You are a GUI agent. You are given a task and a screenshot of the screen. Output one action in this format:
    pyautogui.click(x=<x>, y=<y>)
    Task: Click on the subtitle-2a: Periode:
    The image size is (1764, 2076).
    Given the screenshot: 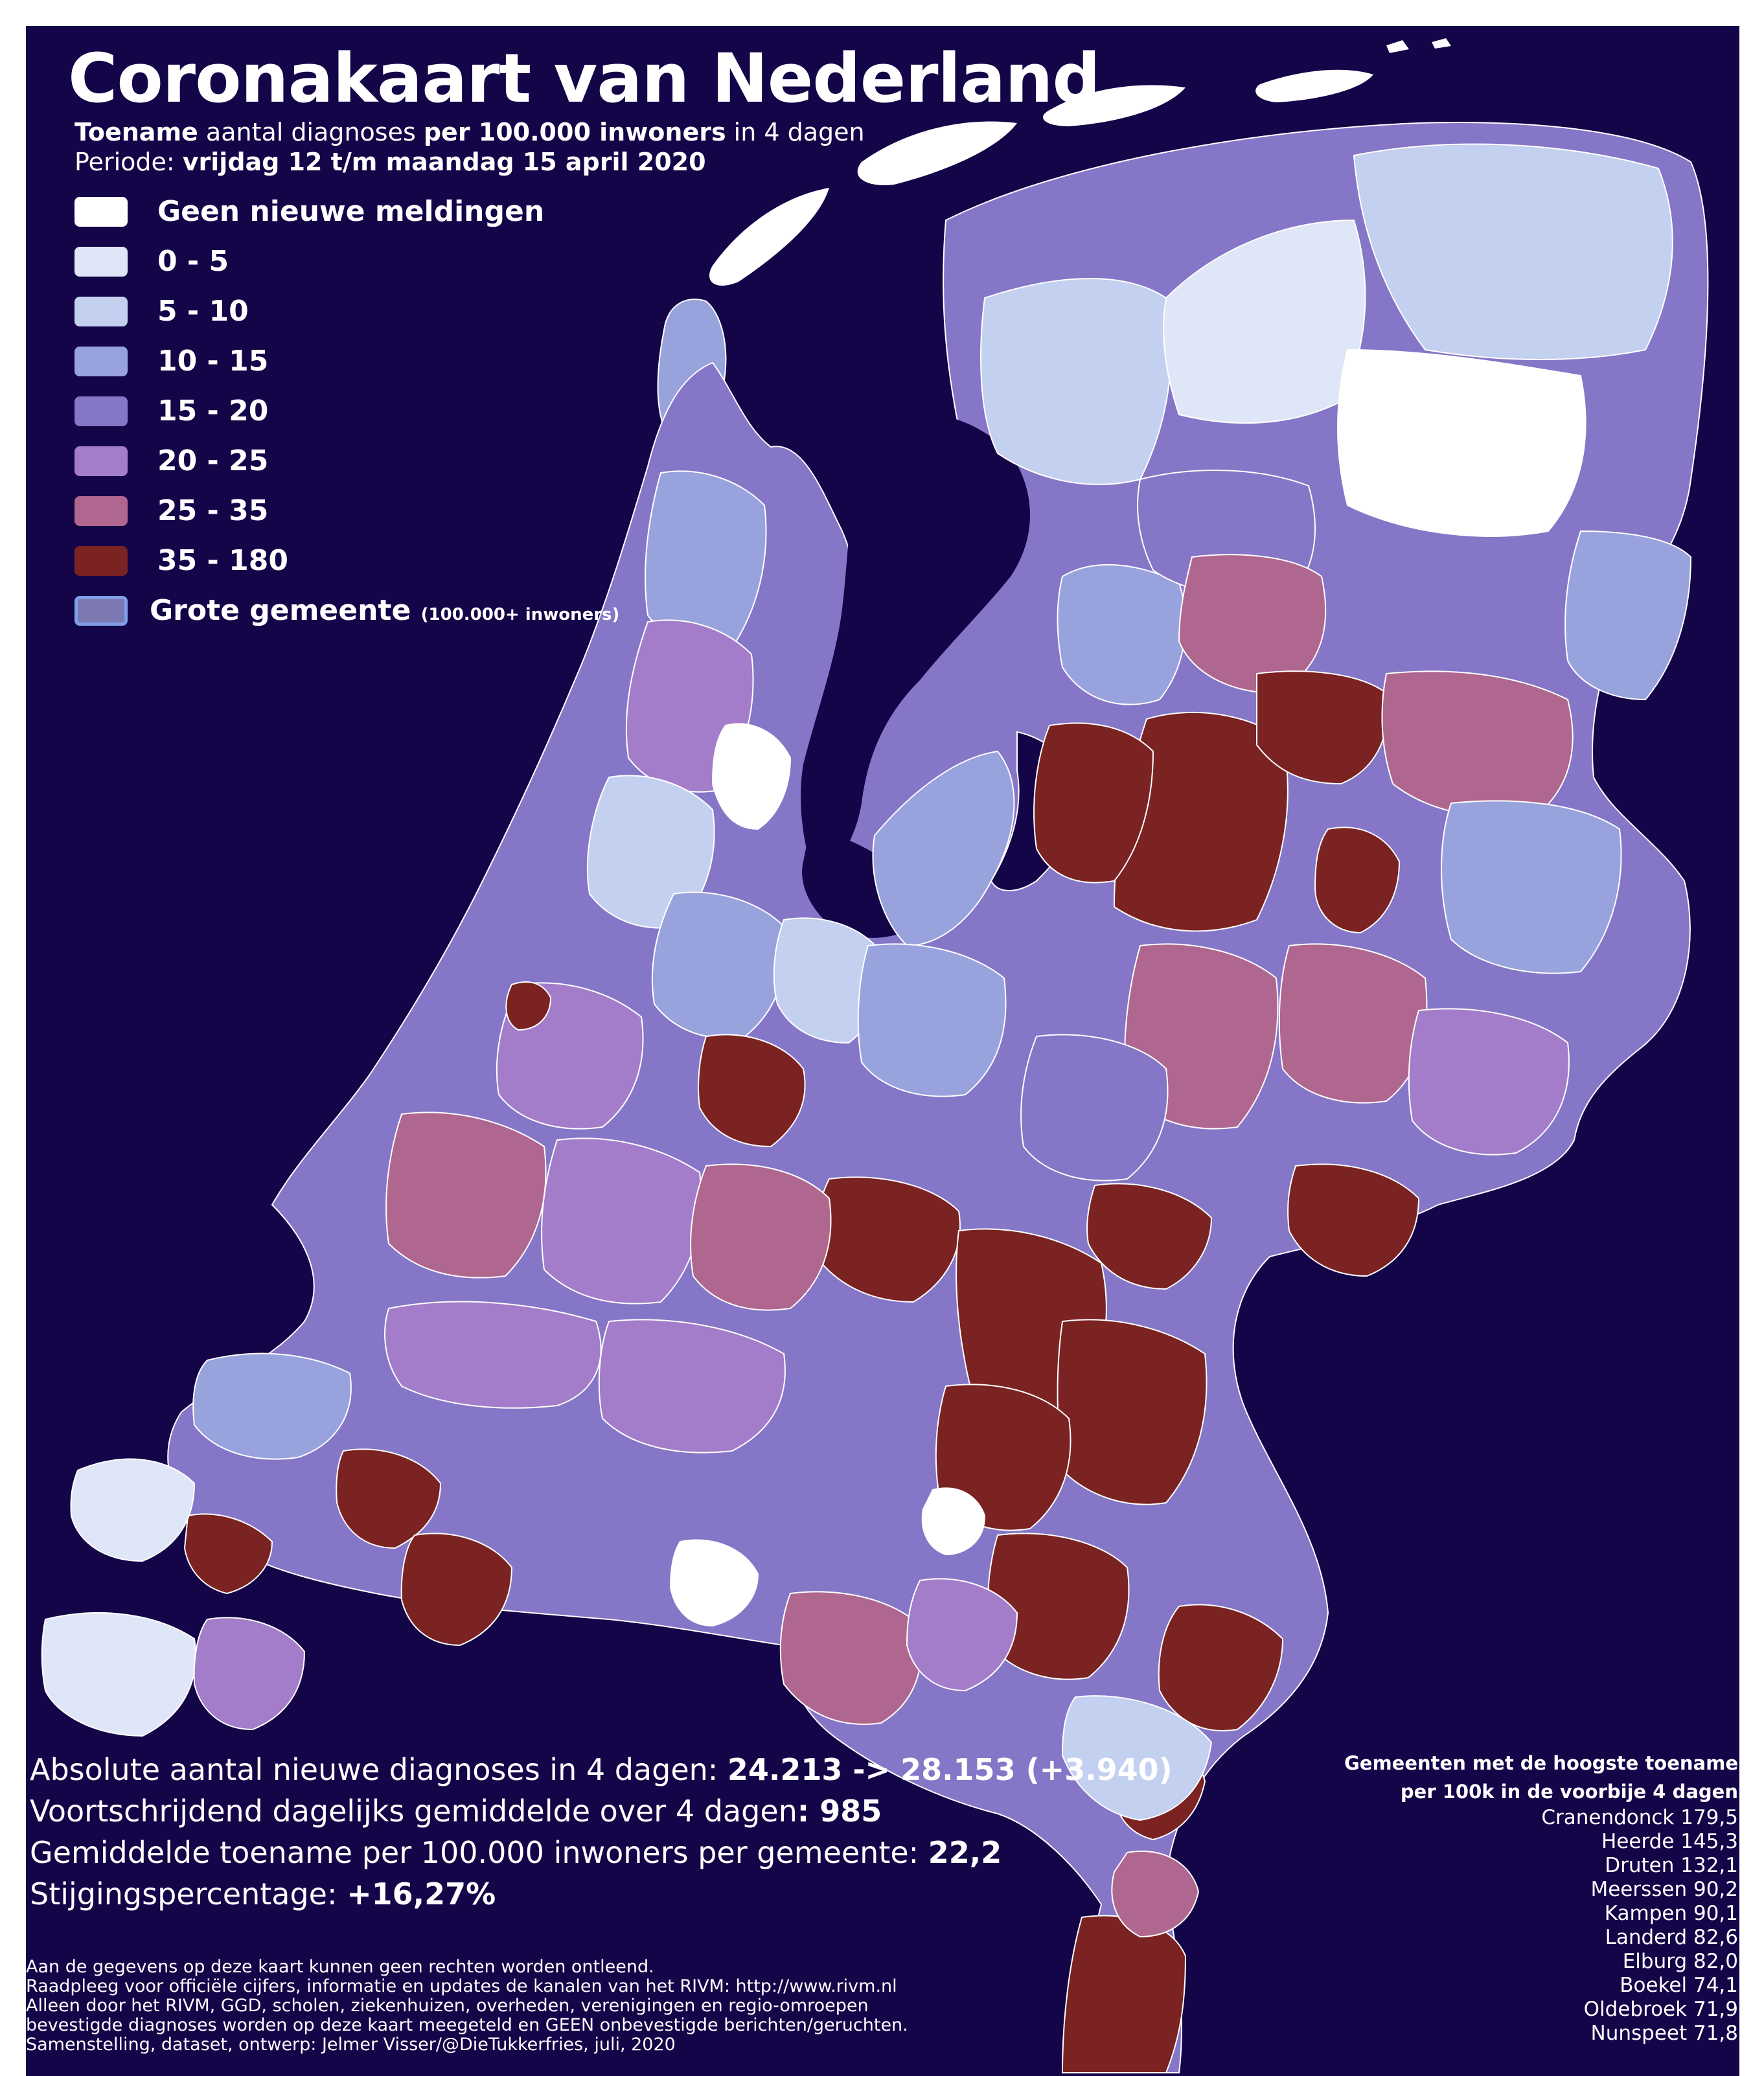 What is the action you would take?
    pyautogui.click(x=128, y=162)
    